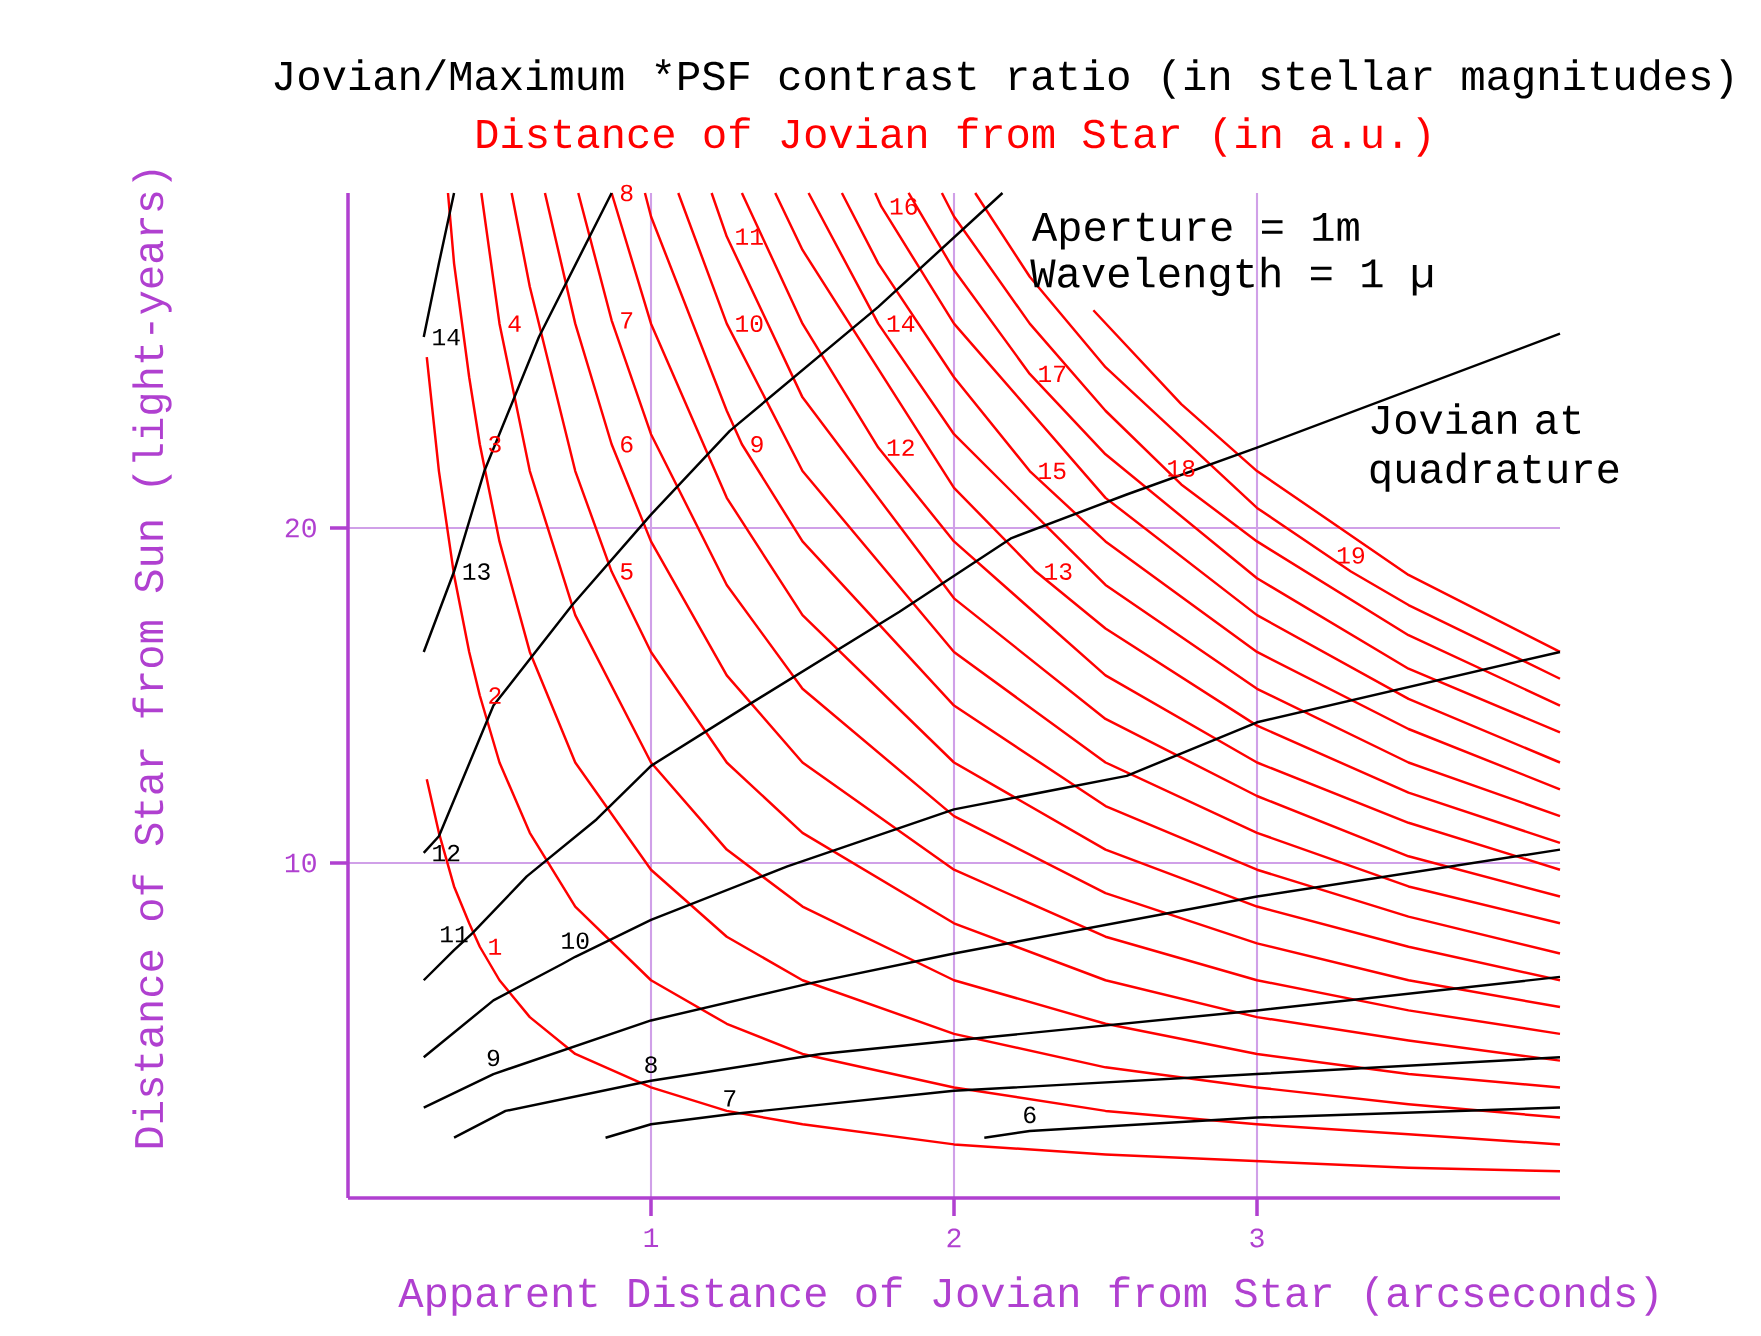  Describe the element at coordinates (1027, 1296) in the screenshot. I see `x-axis-title: Apparent Distance of Jovian from Star (arcseconds)` at that location.